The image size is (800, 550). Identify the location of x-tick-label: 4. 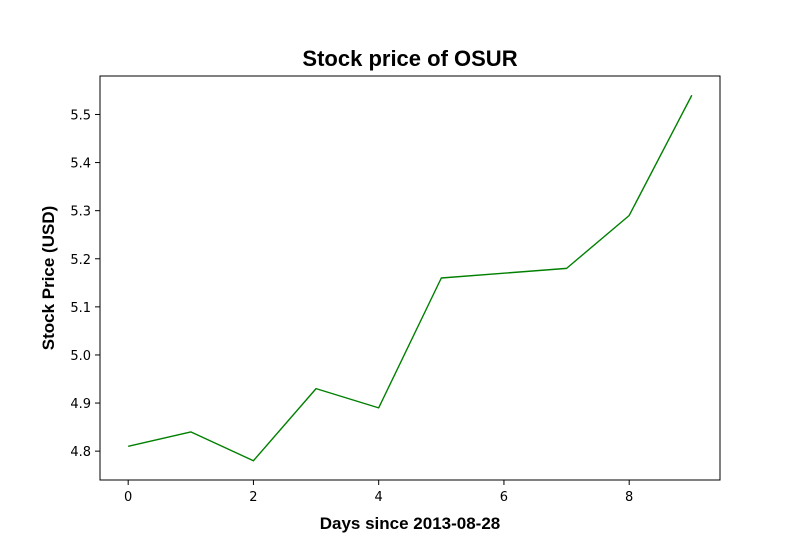
(379, 497).